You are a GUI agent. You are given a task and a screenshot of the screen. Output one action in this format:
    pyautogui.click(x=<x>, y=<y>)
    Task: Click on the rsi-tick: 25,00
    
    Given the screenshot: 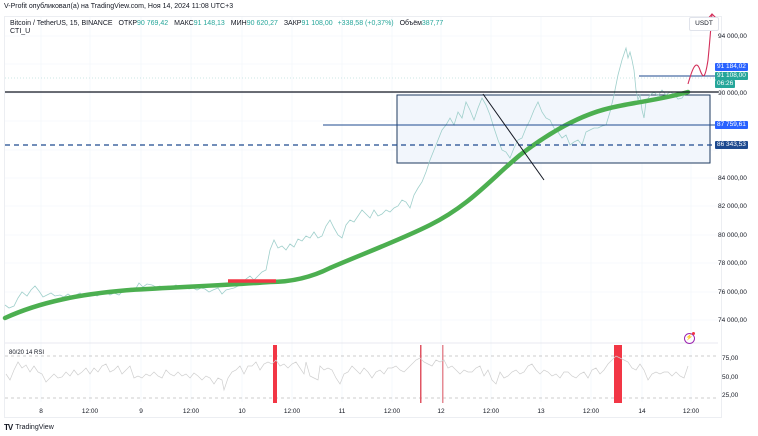 What is the action you would take?
    pyautogui.click(x=730, y=395)
    